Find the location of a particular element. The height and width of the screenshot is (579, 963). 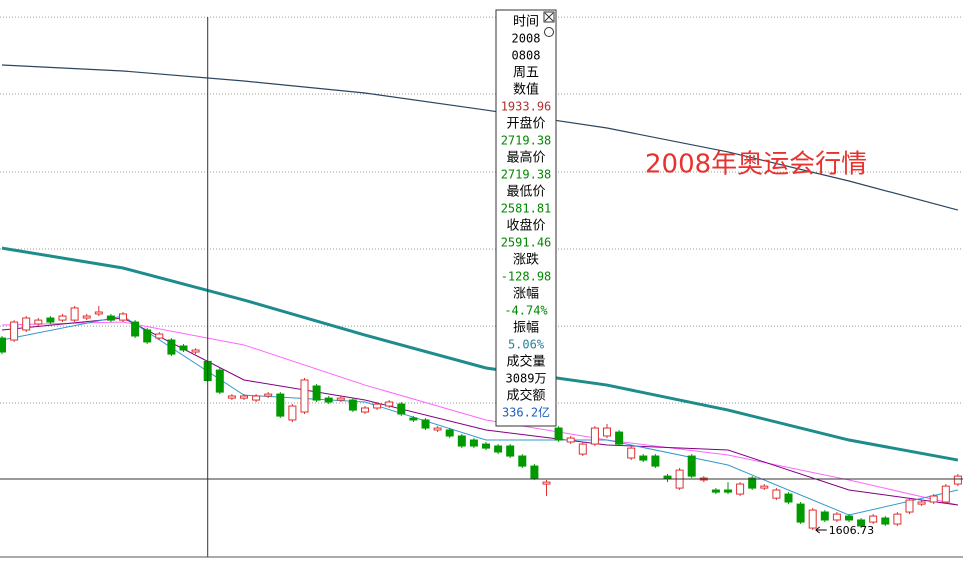

panel-item: 2591.46 is located at coordinates (526, 243).